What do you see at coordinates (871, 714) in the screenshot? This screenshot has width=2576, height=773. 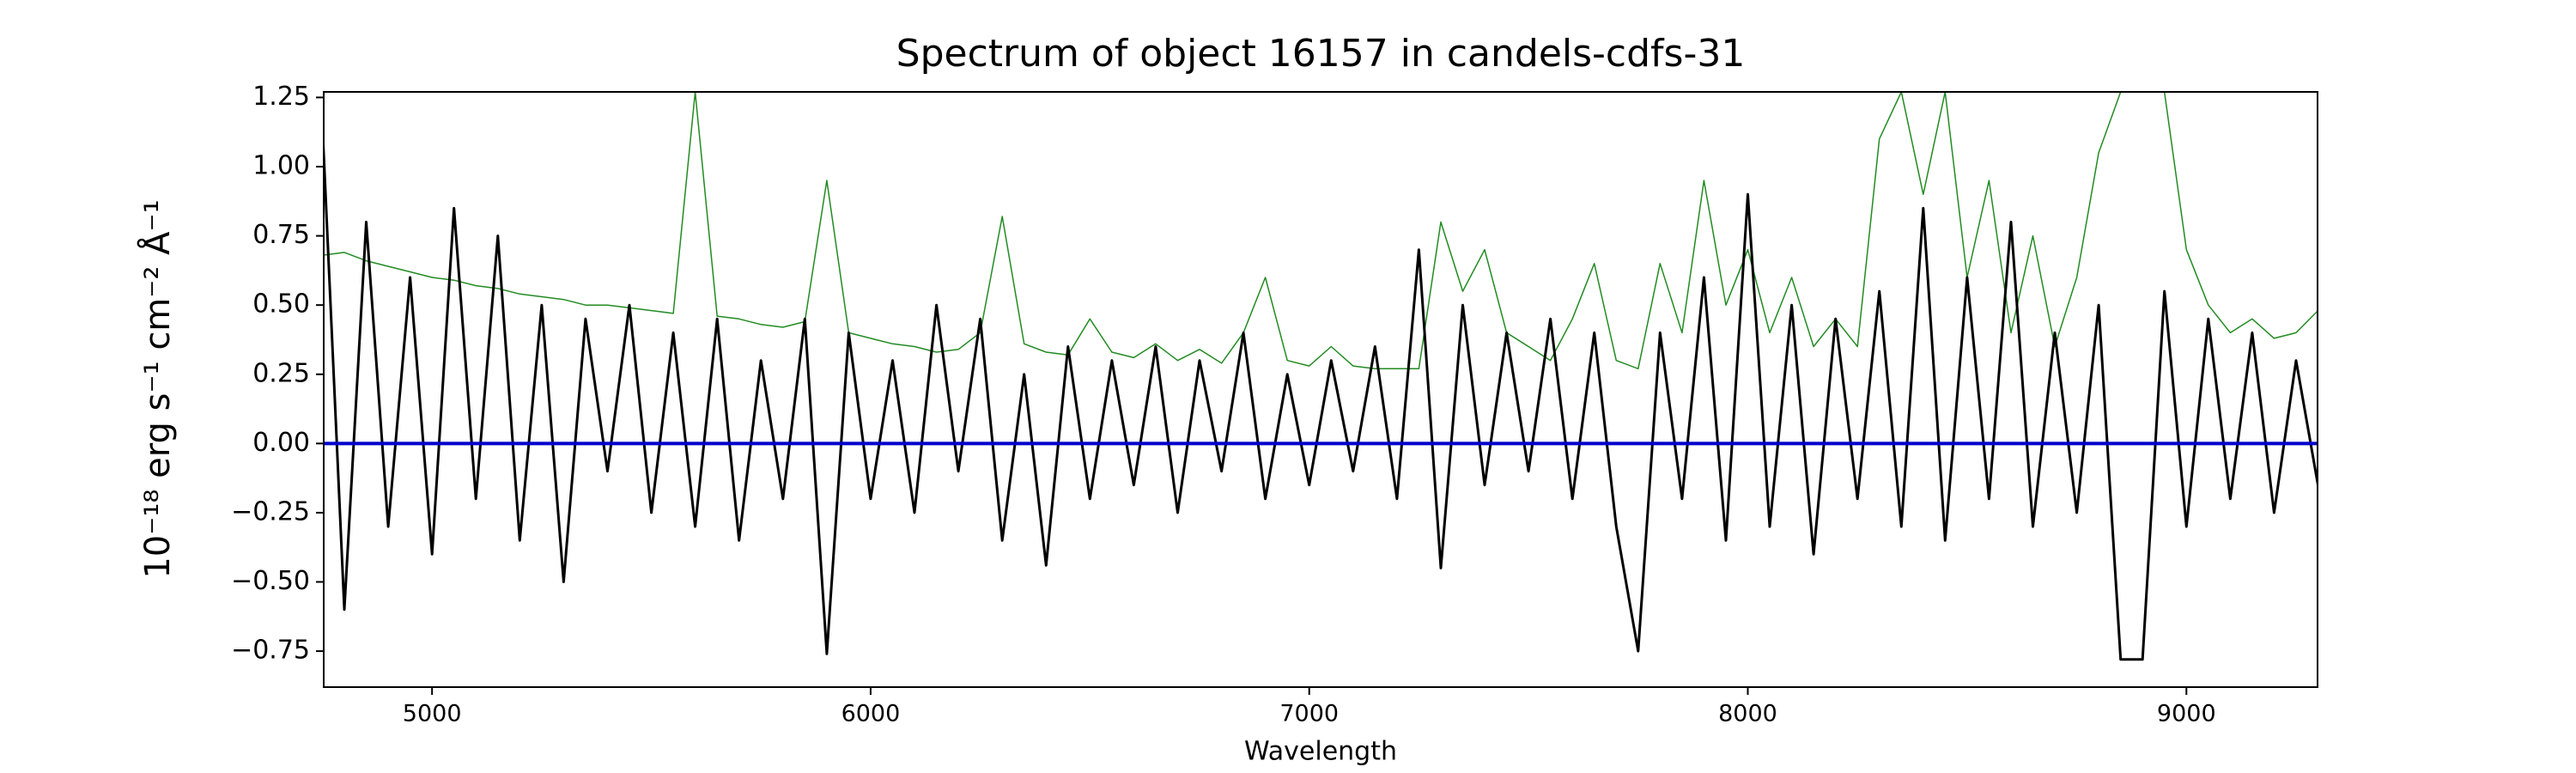 I see `x-tick-label: 6000` at bounding box center [871, 714].